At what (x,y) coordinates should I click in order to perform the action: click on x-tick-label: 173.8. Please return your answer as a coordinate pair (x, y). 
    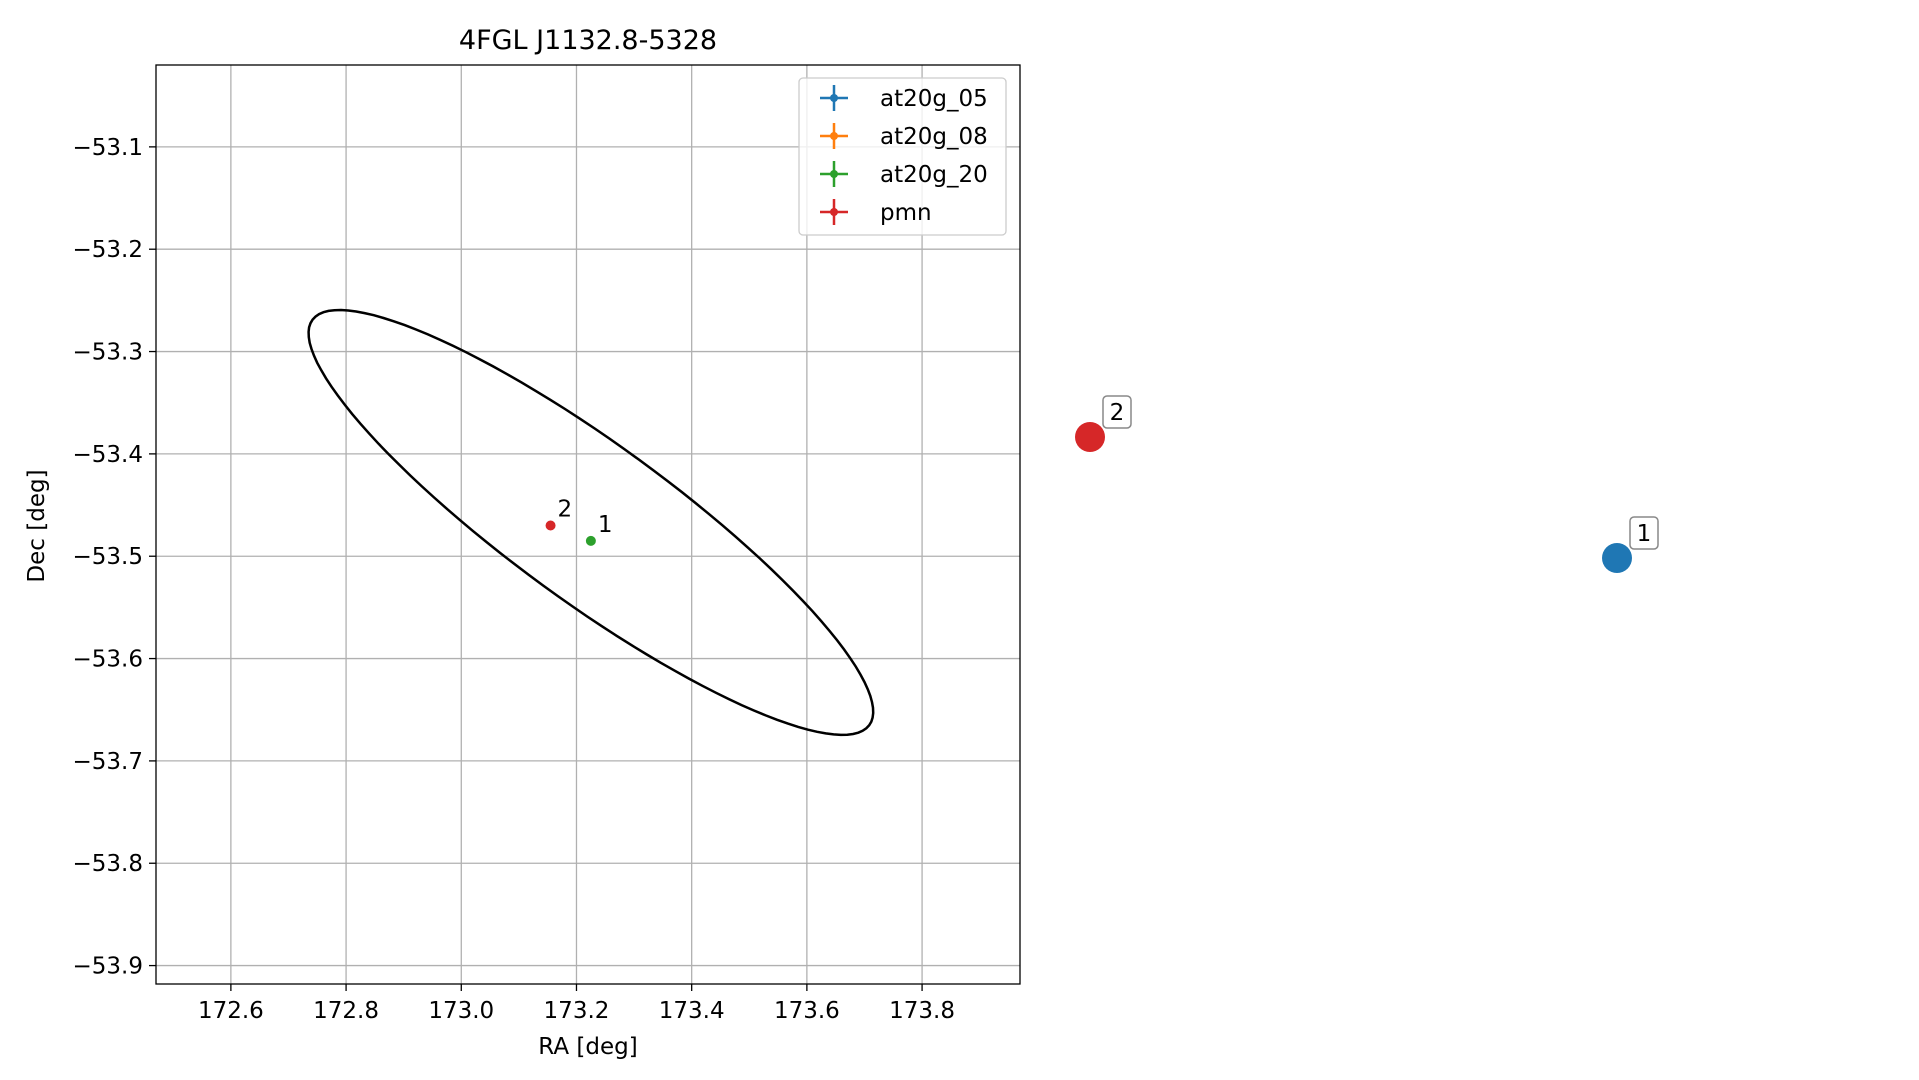
    Looking at the image, I should click on (922, 1011).